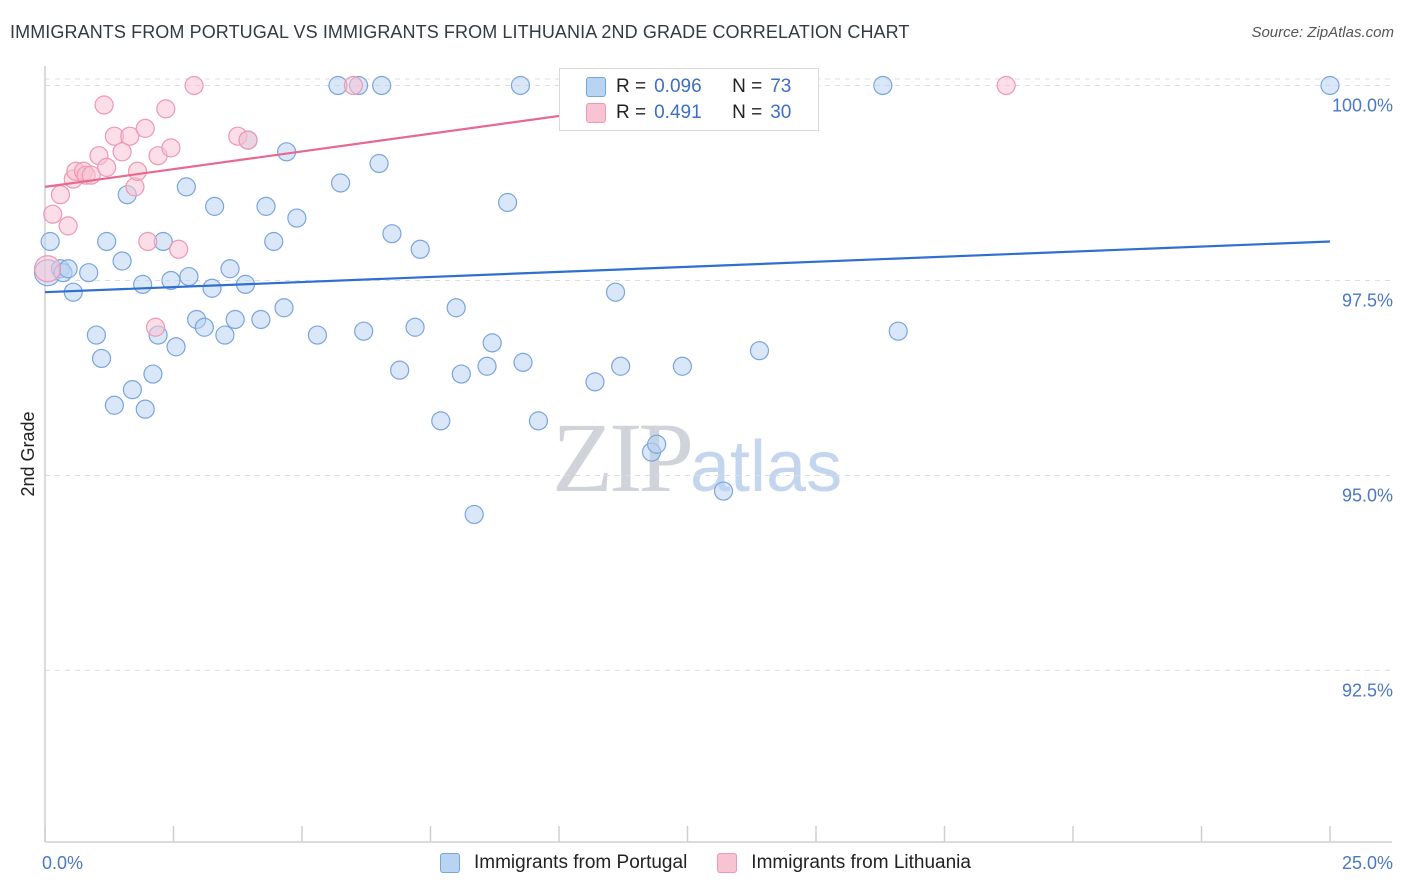 Image resolution: width=1406 pixels, height=892 pixels. What do you see at coordinates (689, 99) in the screenshot?
I see `stats-legend: R = 0.096 N = 73 R = 0.491 N = 30` at bounding box center [689, 99].